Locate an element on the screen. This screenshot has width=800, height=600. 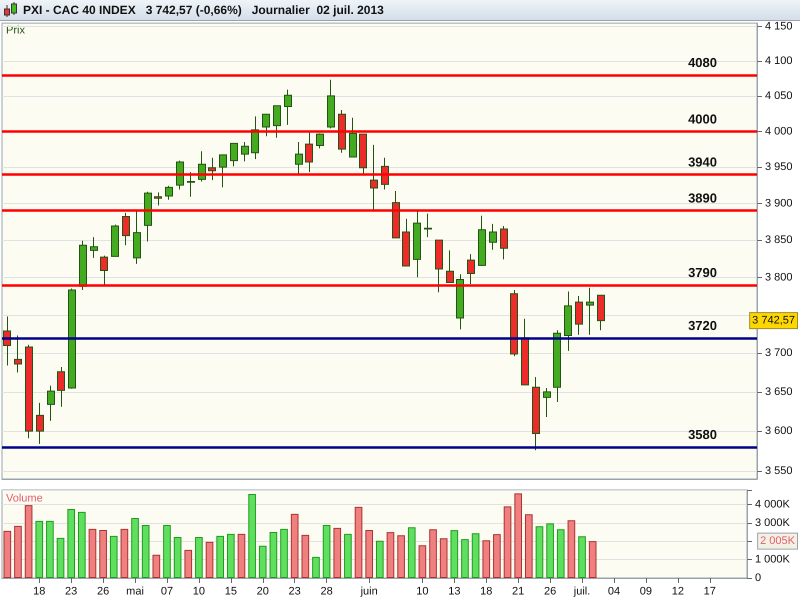
x-tick-label: 10 is located at coordinates (422, 592).